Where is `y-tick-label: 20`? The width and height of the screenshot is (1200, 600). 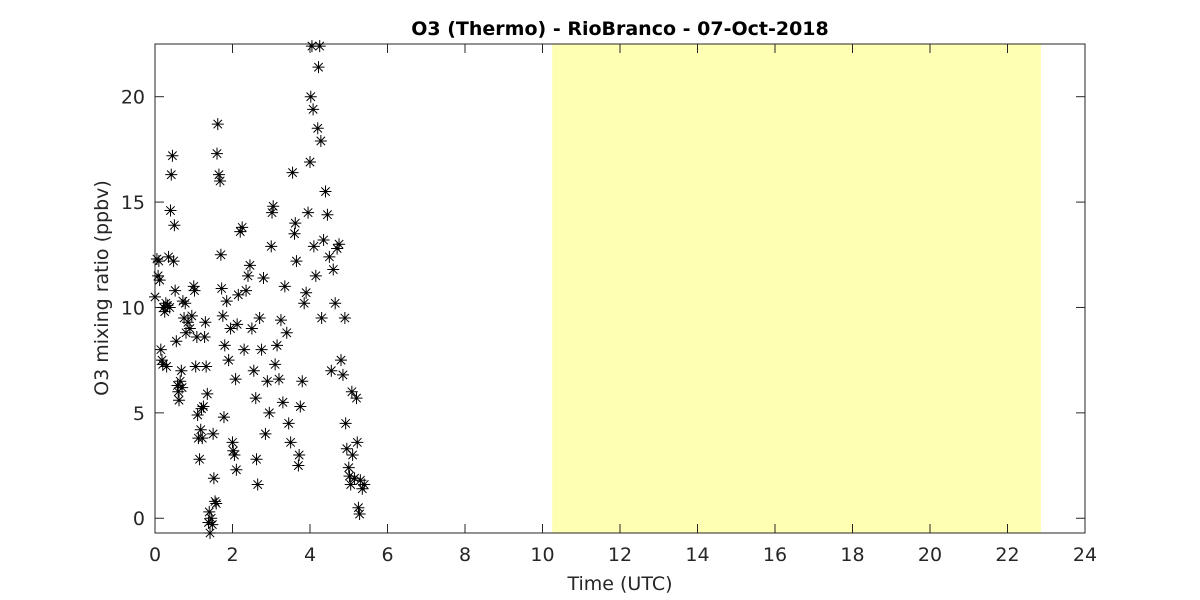
y-tick-label: 20 is located at coordinates (133, 98).